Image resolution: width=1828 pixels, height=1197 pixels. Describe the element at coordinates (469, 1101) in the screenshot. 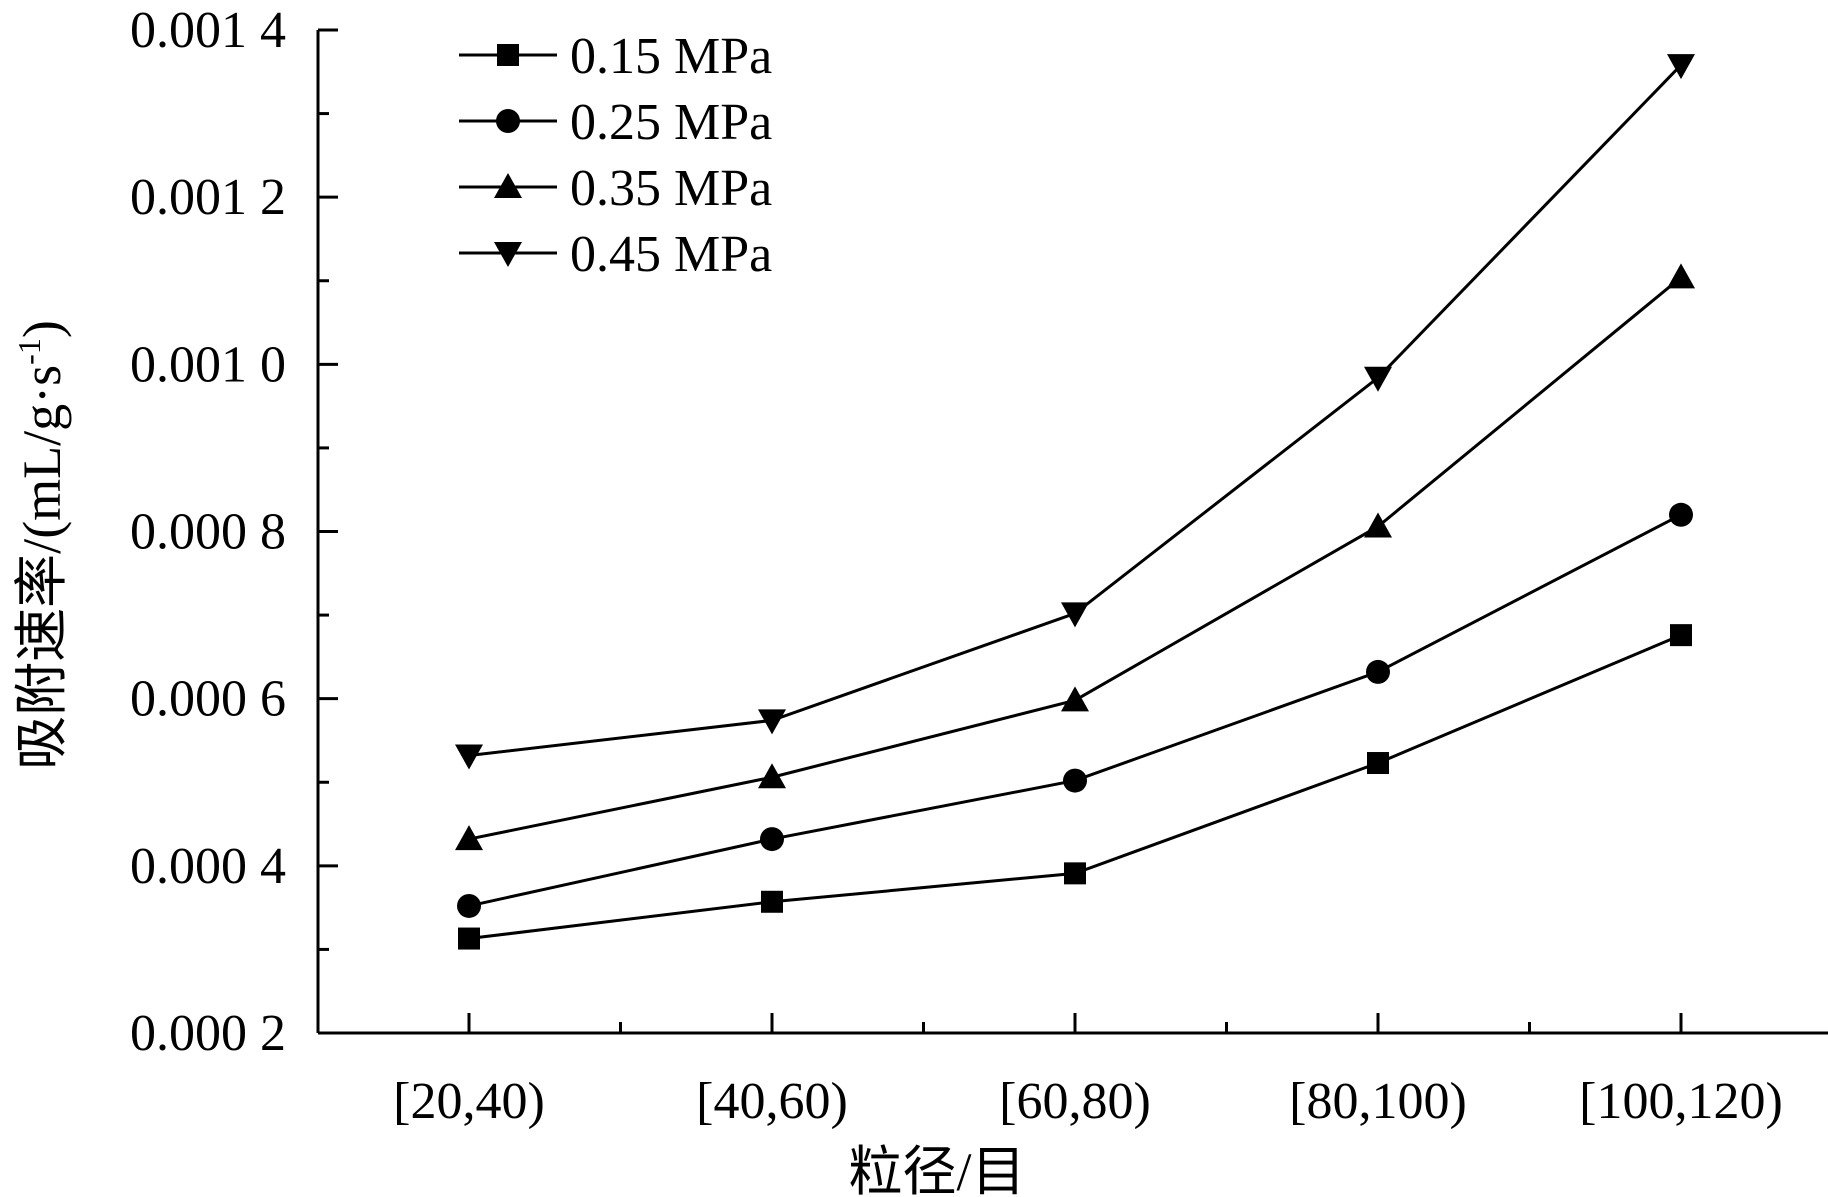

I see `x-tick-label: [20,40)` at that location.